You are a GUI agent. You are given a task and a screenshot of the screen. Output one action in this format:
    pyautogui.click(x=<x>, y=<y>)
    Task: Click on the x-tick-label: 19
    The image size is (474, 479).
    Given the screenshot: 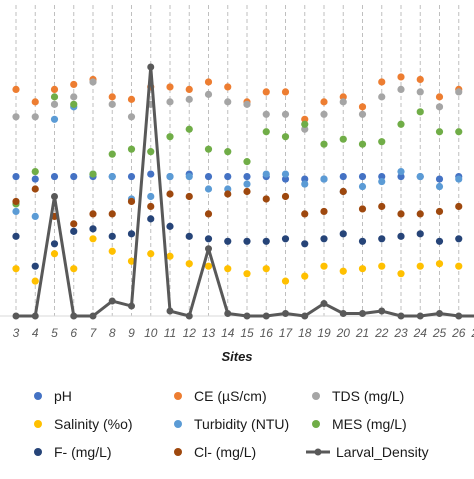 What is the action you would take?
    pyautogui.click(x=324, y=333)
    